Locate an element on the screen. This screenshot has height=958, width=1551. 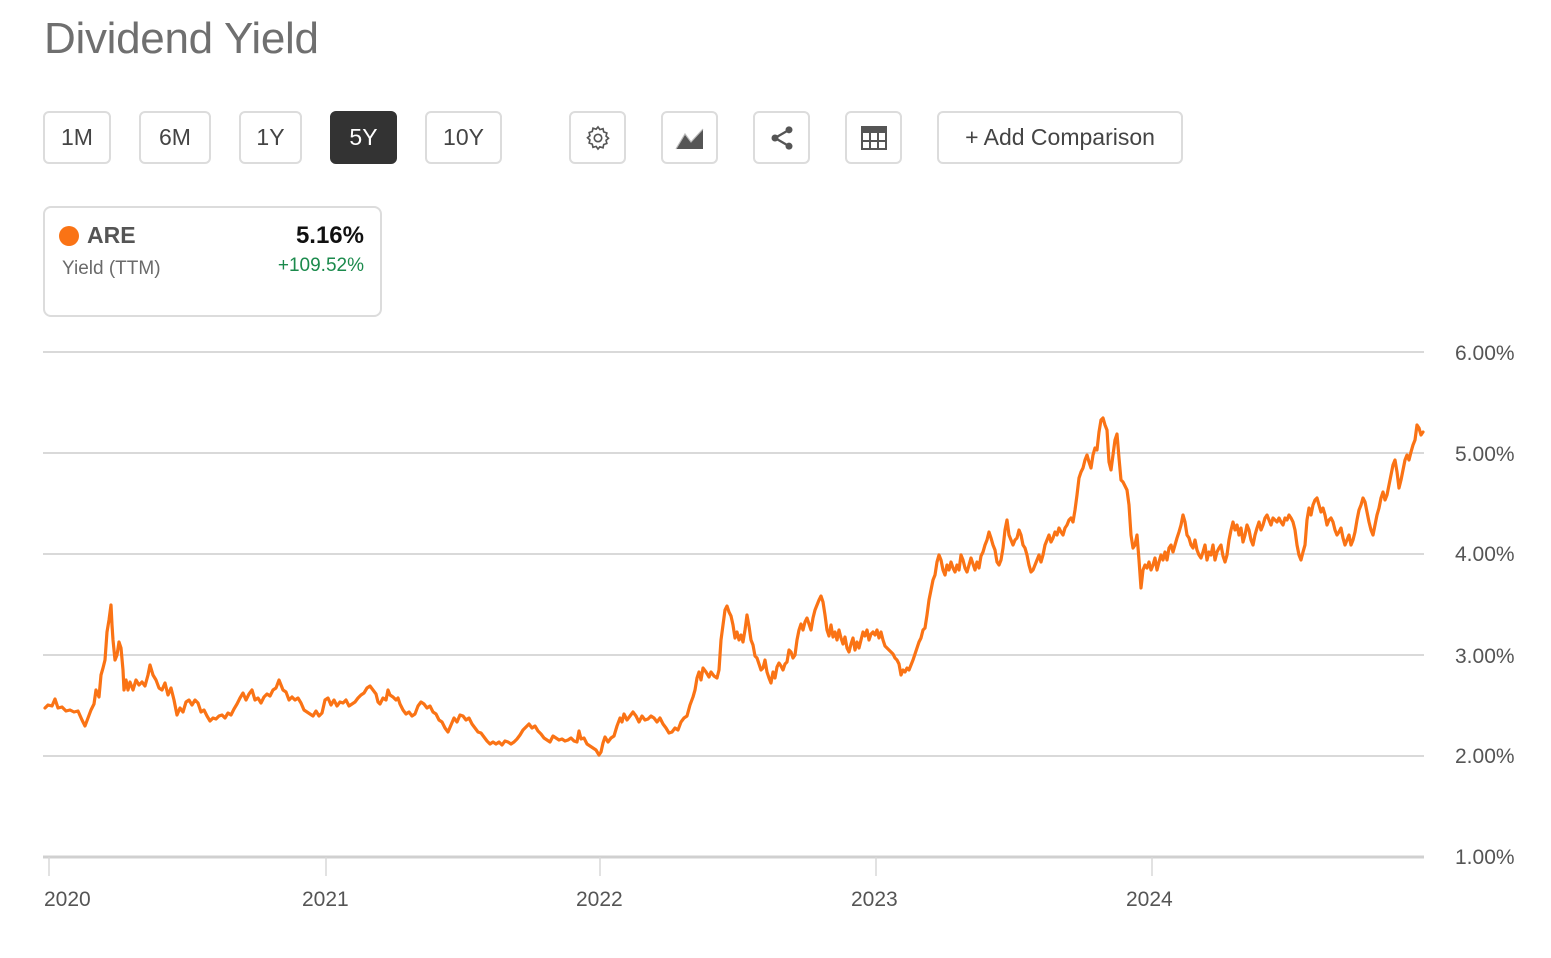
legend-ticker: ARE is located at coordinates (111, 235).